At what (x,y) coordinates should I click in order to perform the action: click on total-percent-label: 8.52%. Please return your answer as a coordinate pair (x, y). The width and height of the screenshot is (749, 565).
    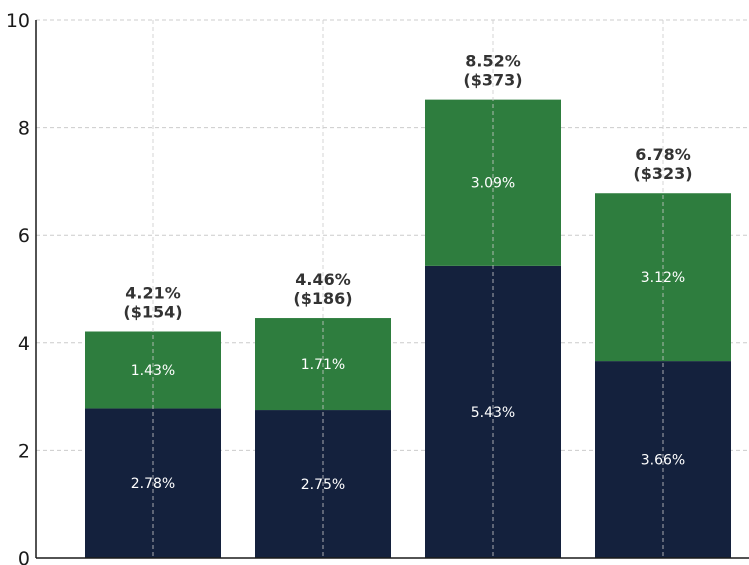
    Looking at the image, I should click on (493, 61).